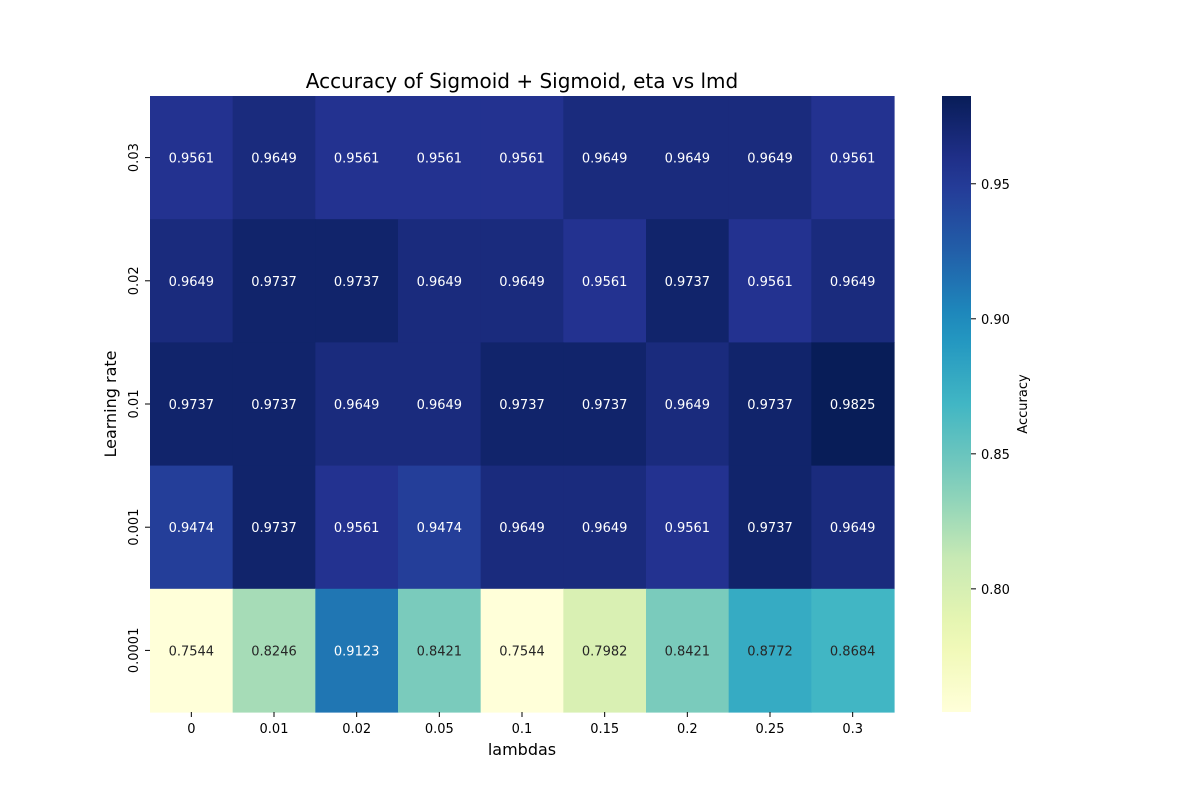 The image size is (1200, 800). What do you see at coordinates (134, 157) in the screenshot?
I see `y-tick-label: 0.03` at bounding box center [134, 157].